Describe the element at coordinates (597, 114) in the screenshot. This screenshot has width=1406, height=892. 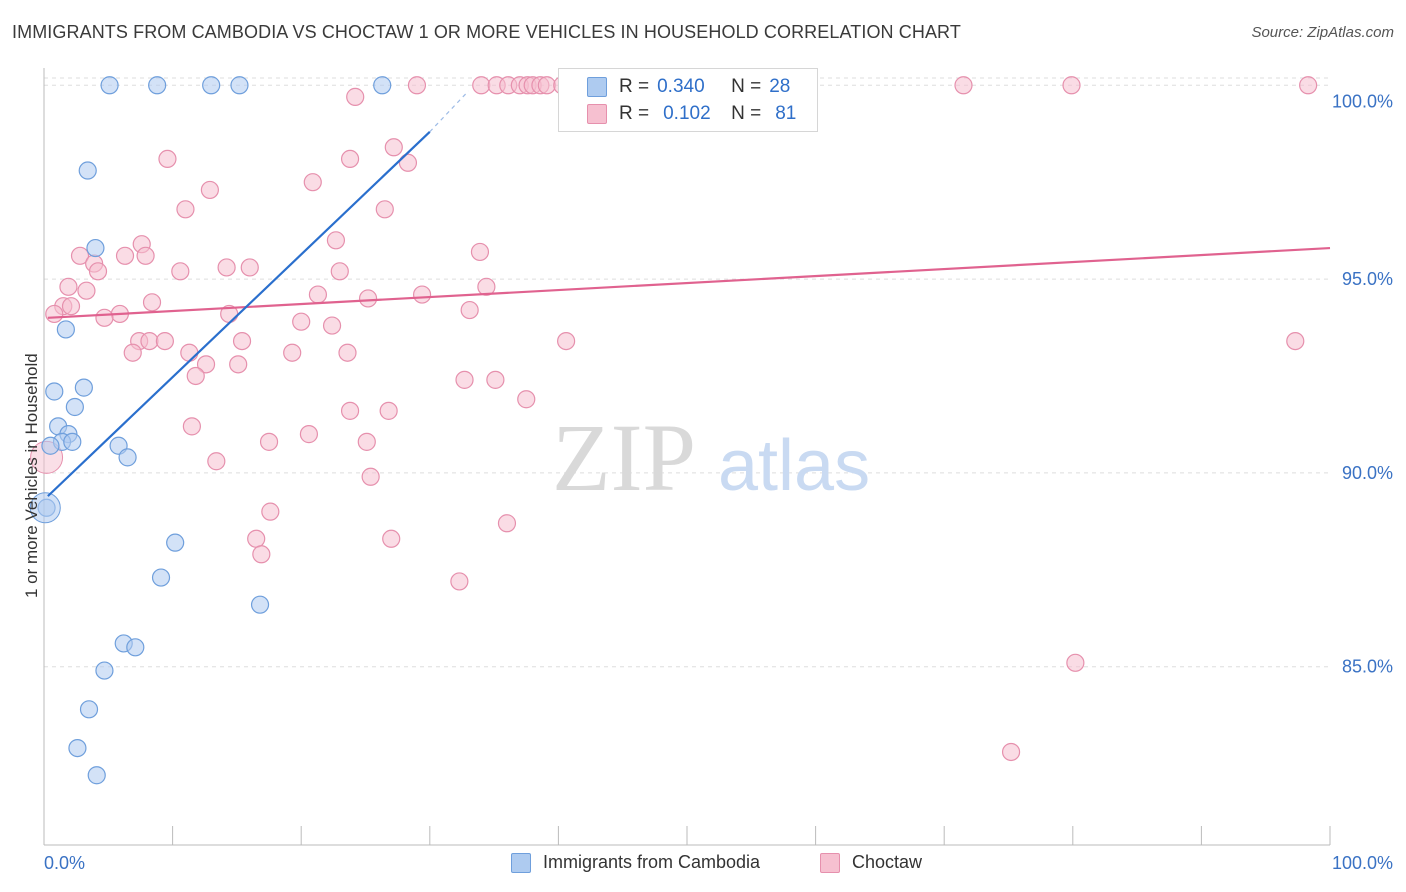
I see `legend-swatch-pink` at that location.